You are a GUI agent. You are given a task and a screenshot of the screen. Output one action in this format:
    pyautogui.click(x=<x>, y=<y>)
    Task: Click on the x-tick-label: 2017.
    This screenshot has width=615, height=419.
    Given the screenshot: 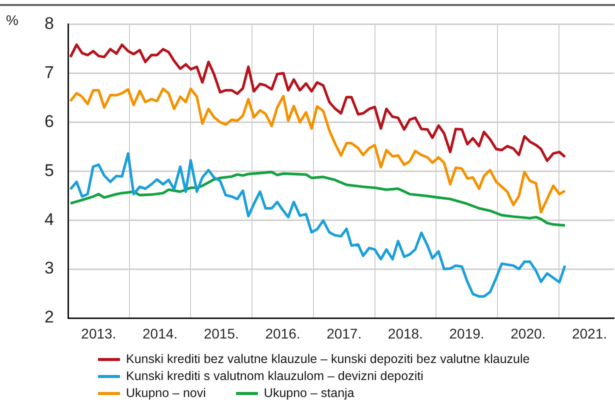 What is the action you would take?
    pyautogui.click(x=344, y=333)
    